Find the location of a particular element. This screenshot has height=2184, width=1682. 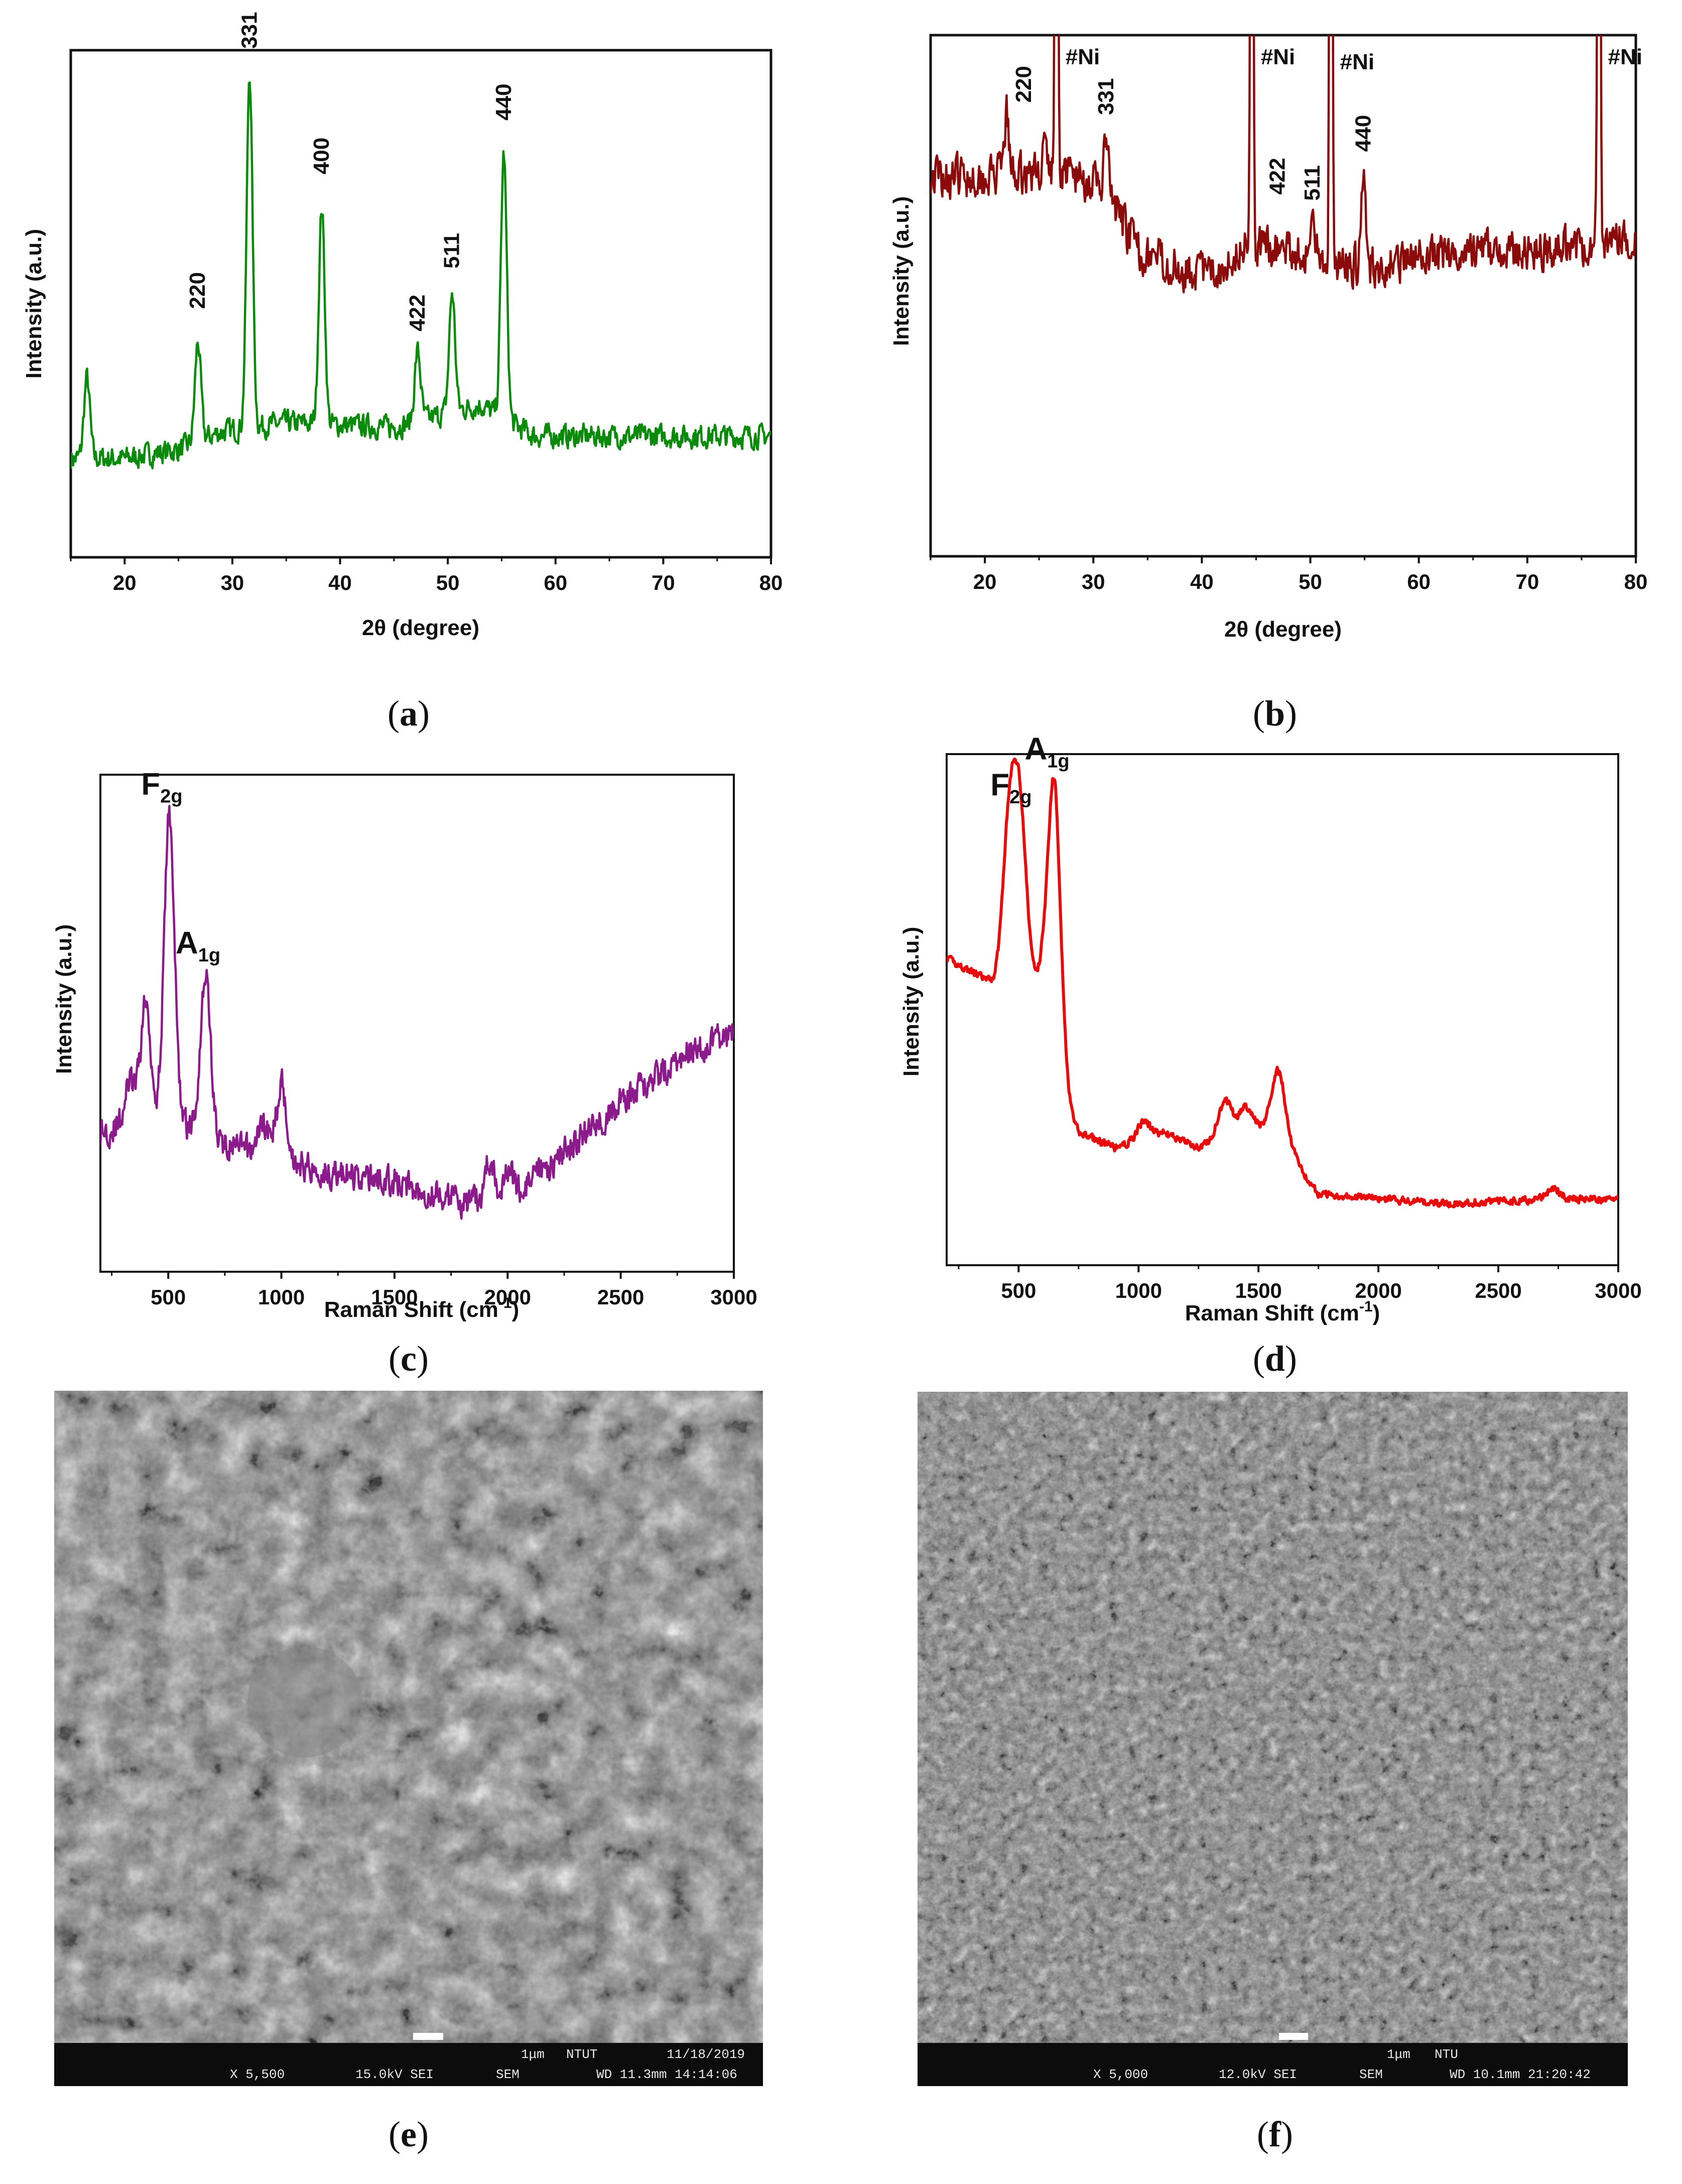

sem-working-distance: WD 10.1mm 21:20:42 is located at coordinates (1520, 2074).